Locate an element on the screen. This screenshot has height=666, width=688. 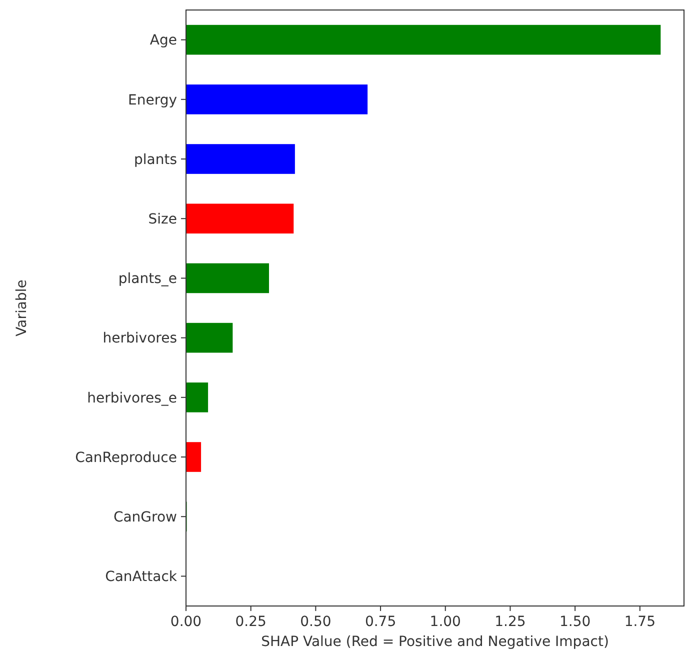
x-tick-label: 0.00 is located at coordinates (186, 622).